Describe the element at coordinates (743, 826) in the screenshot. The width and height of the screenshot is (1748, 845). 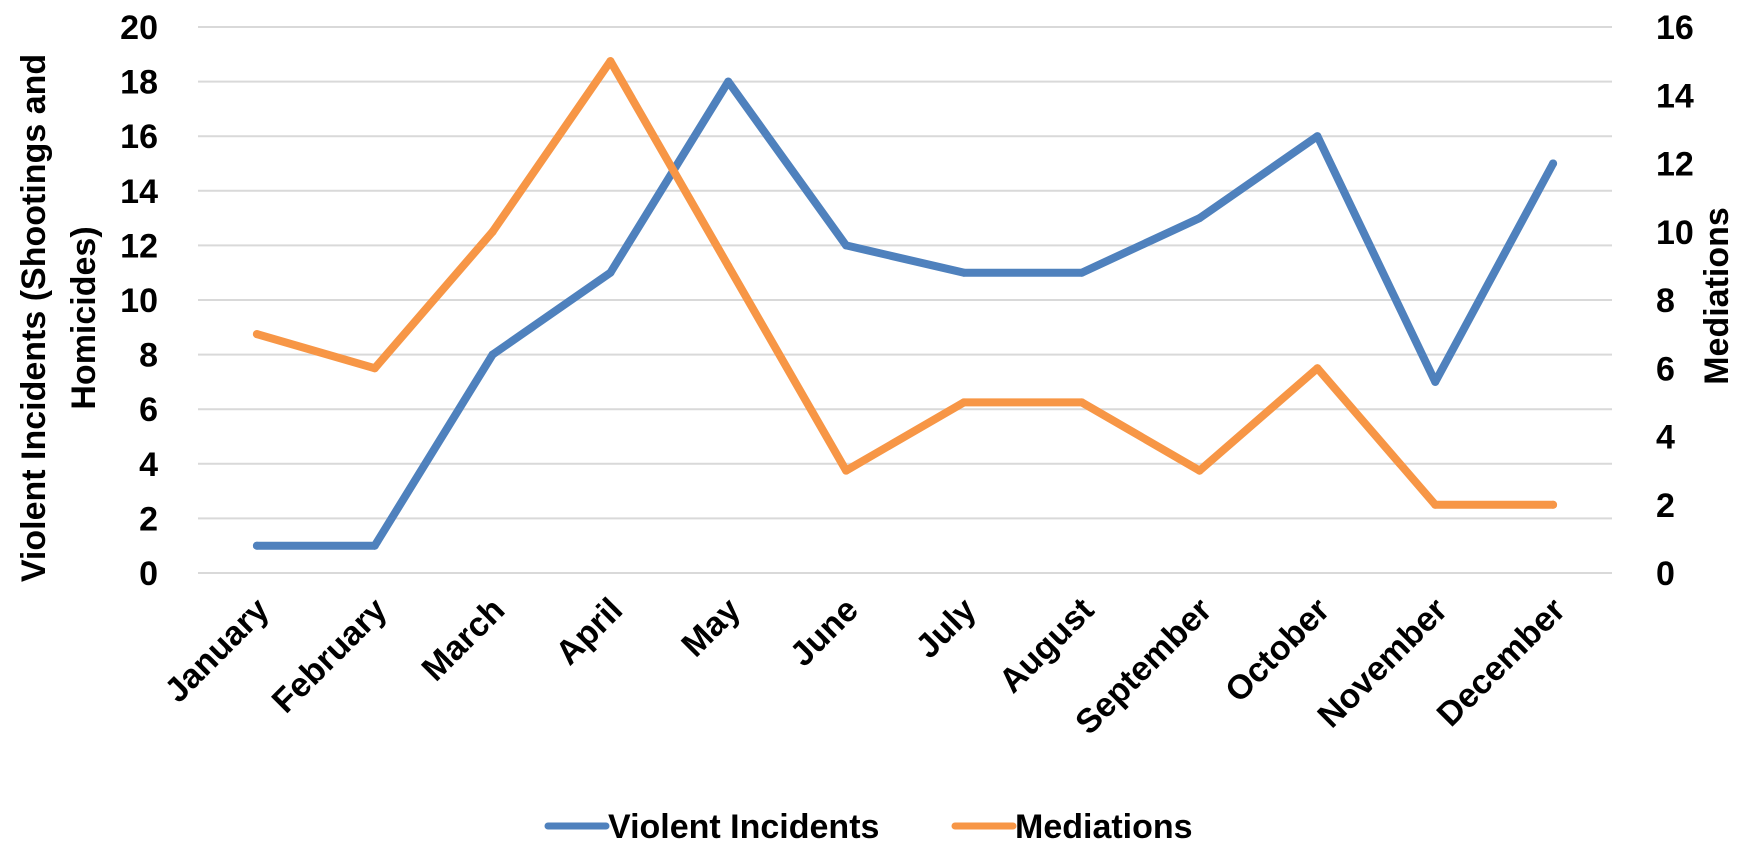
I see `legend-label-violent-incidents: Violent Incidents` at that location.